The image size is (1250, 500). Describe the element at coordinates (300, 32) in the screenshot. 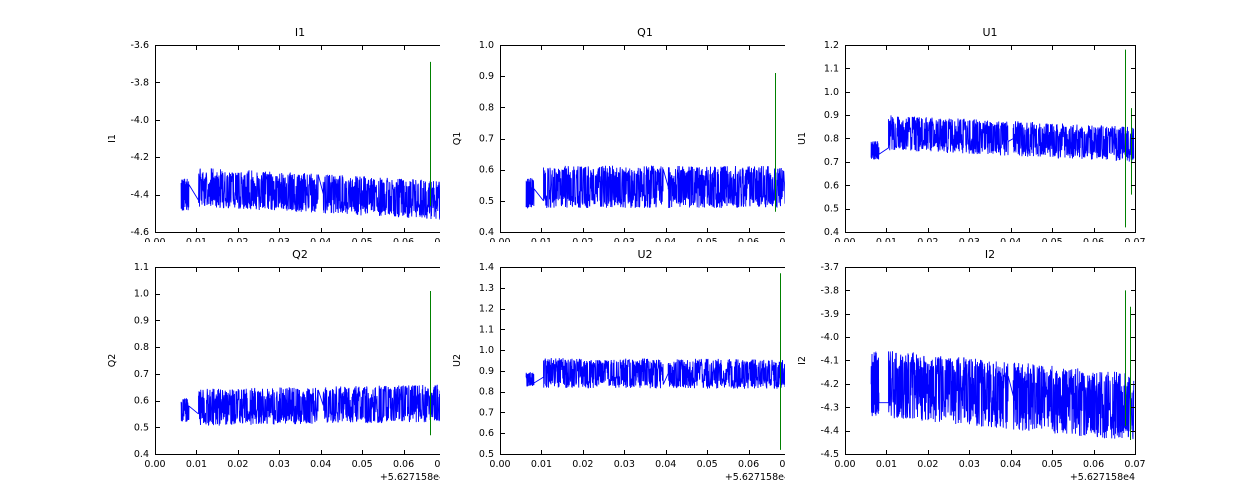

I see `plot-title-i1: I1` at that location.